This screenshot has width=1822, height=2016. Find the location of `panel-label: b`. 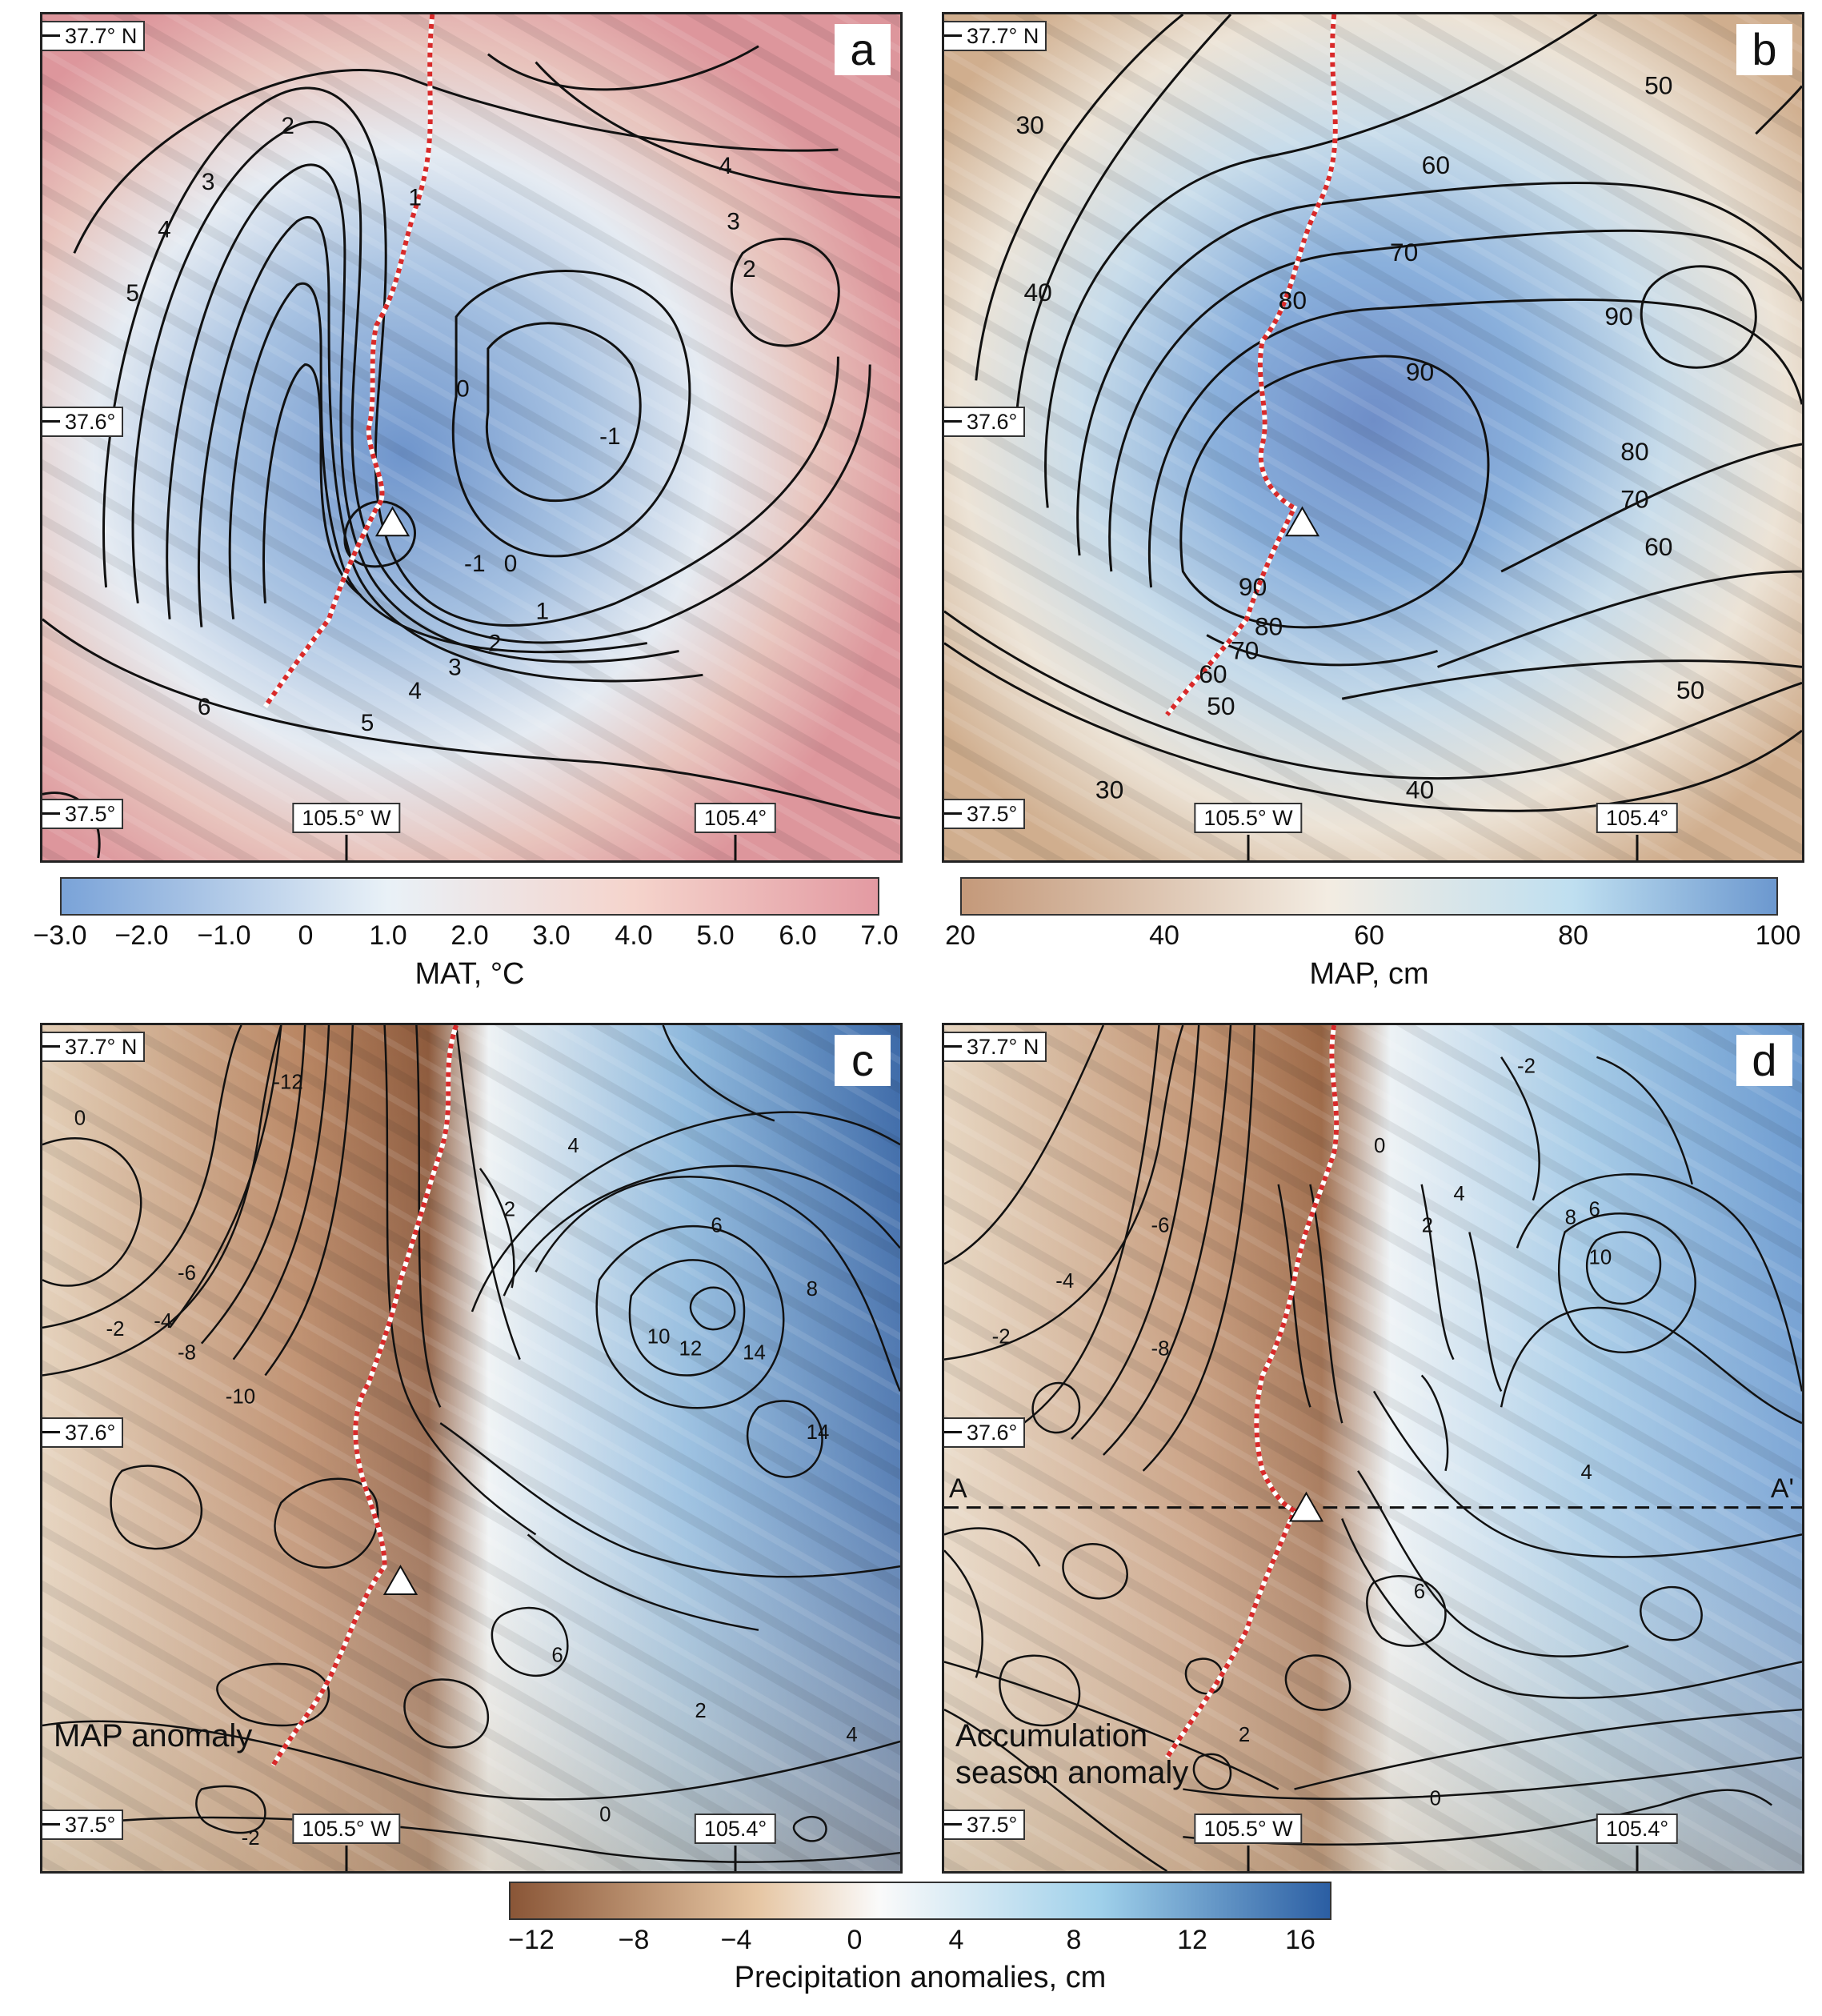

panel-label: b is located at coordinates (1764, 49).